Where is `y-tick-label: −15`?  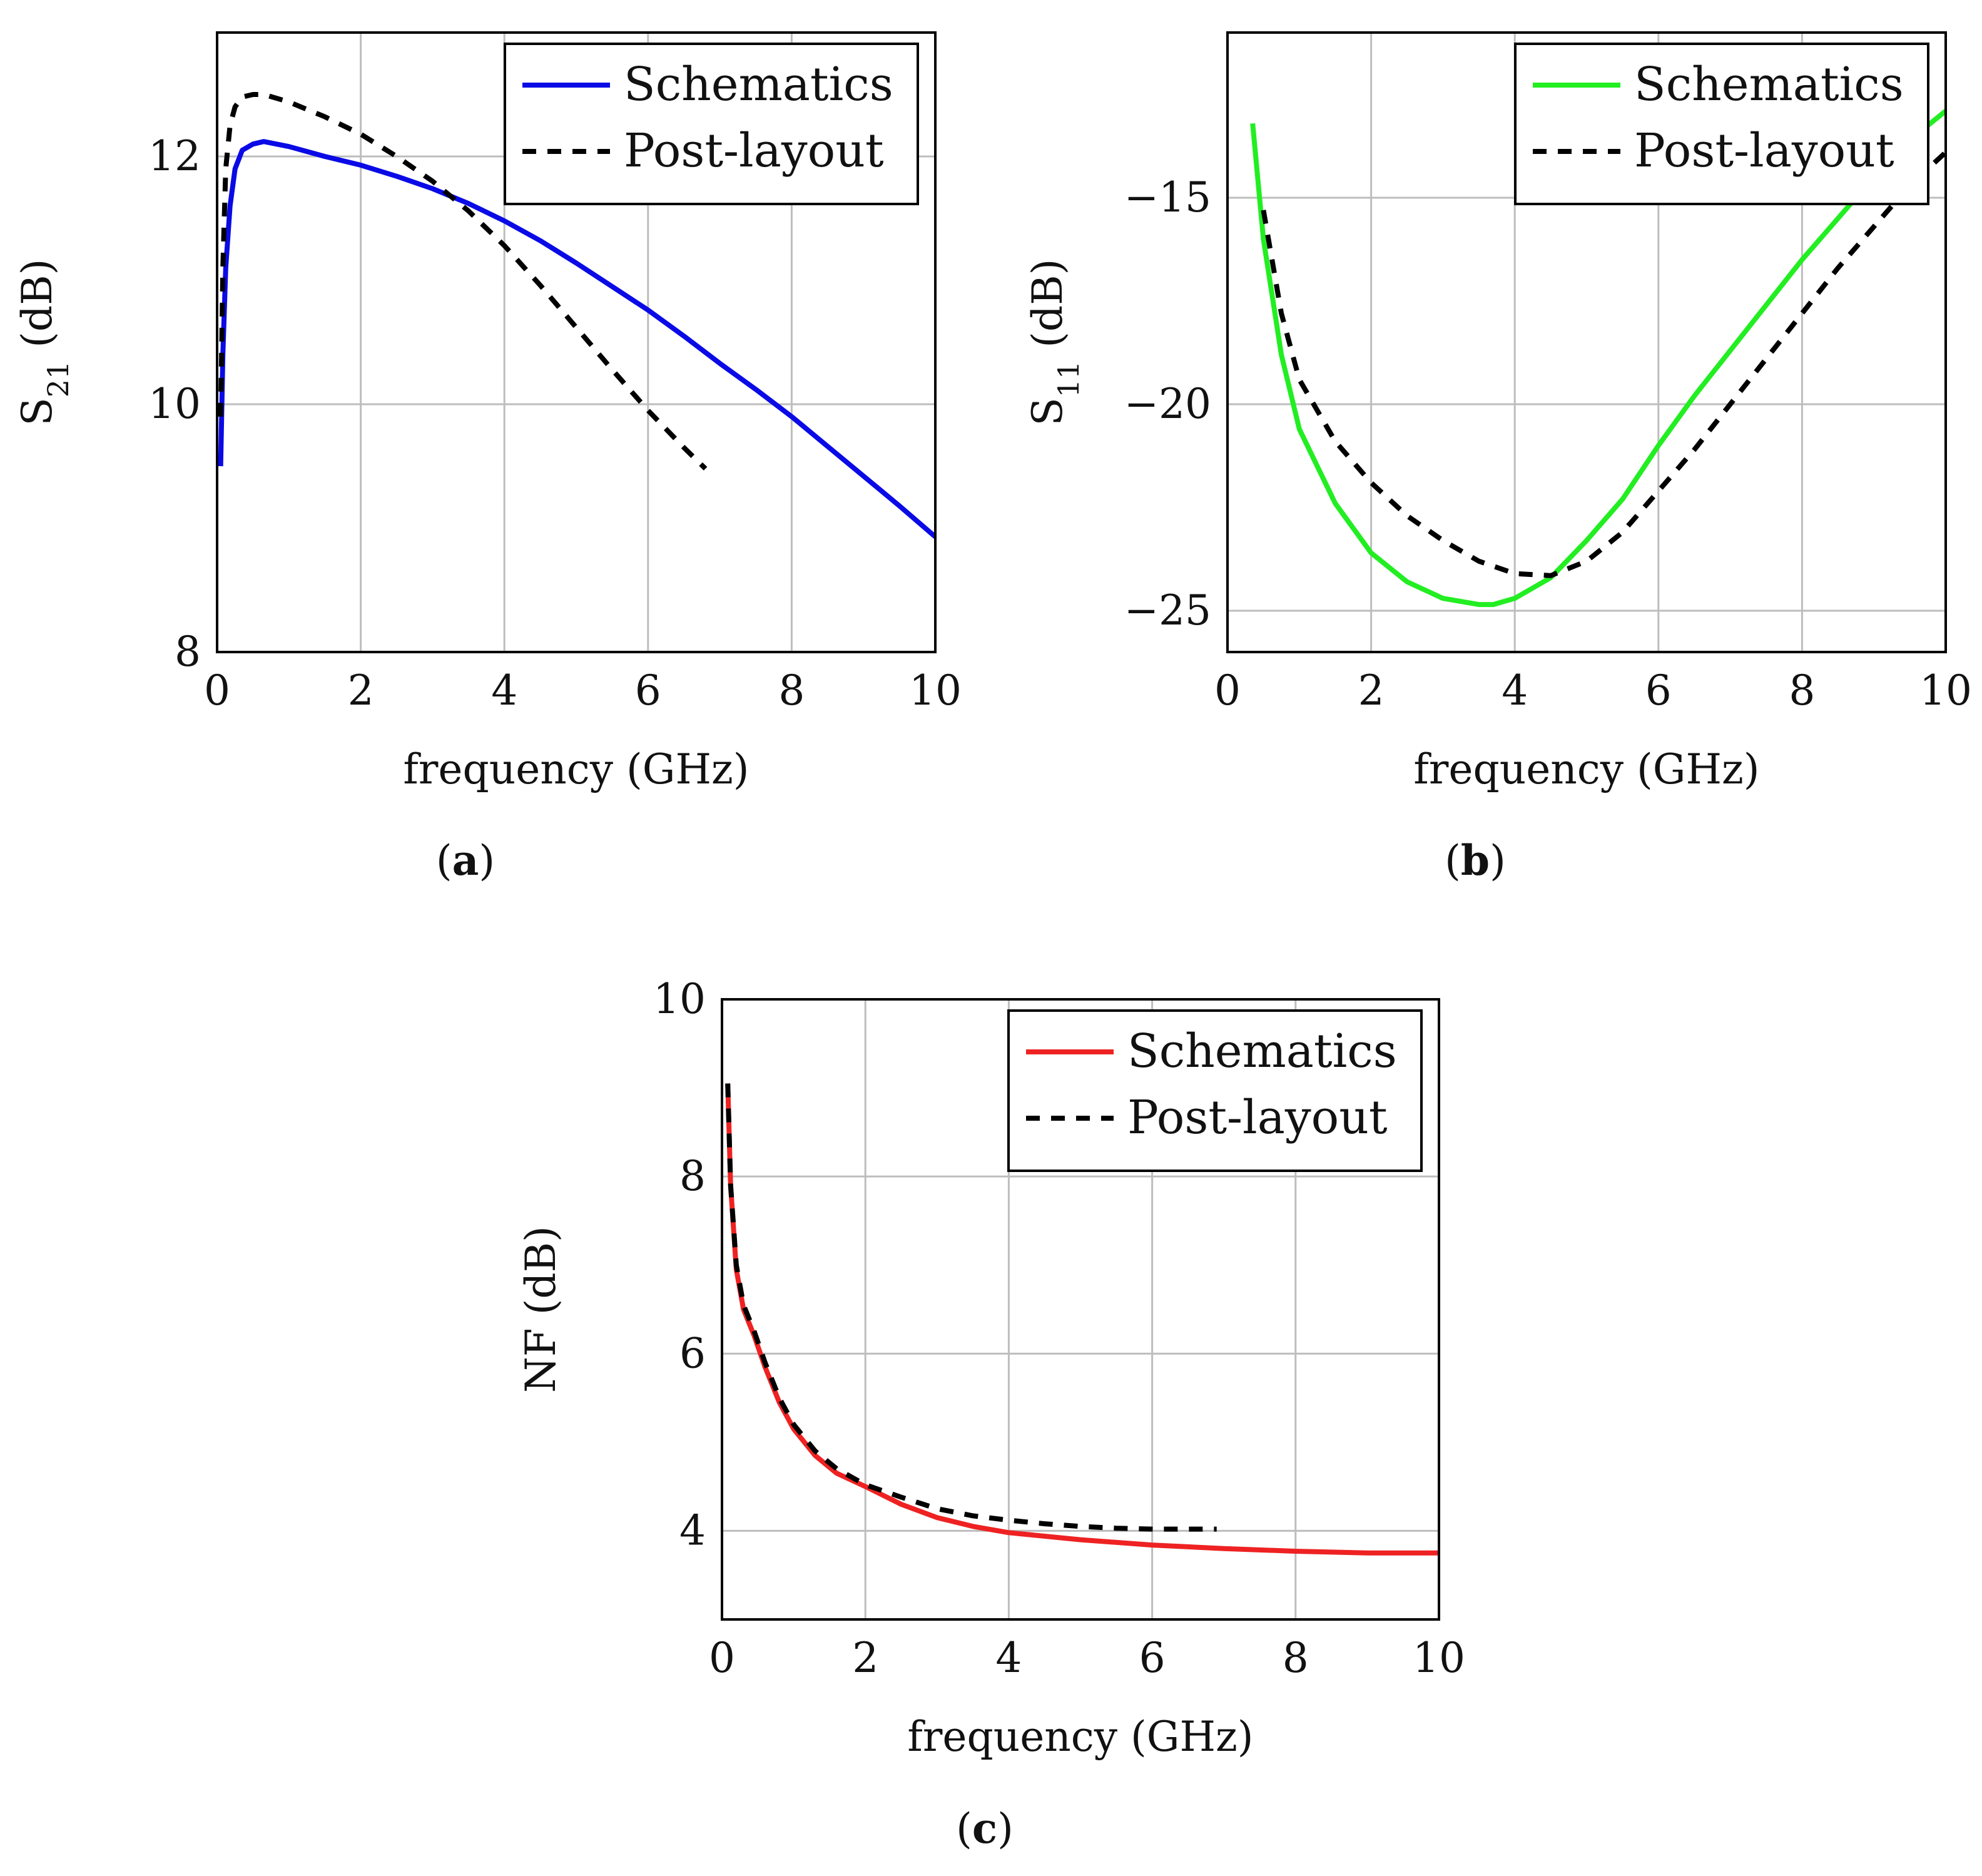 y-tick-label: −15 is located at coordinates (1167, 197).